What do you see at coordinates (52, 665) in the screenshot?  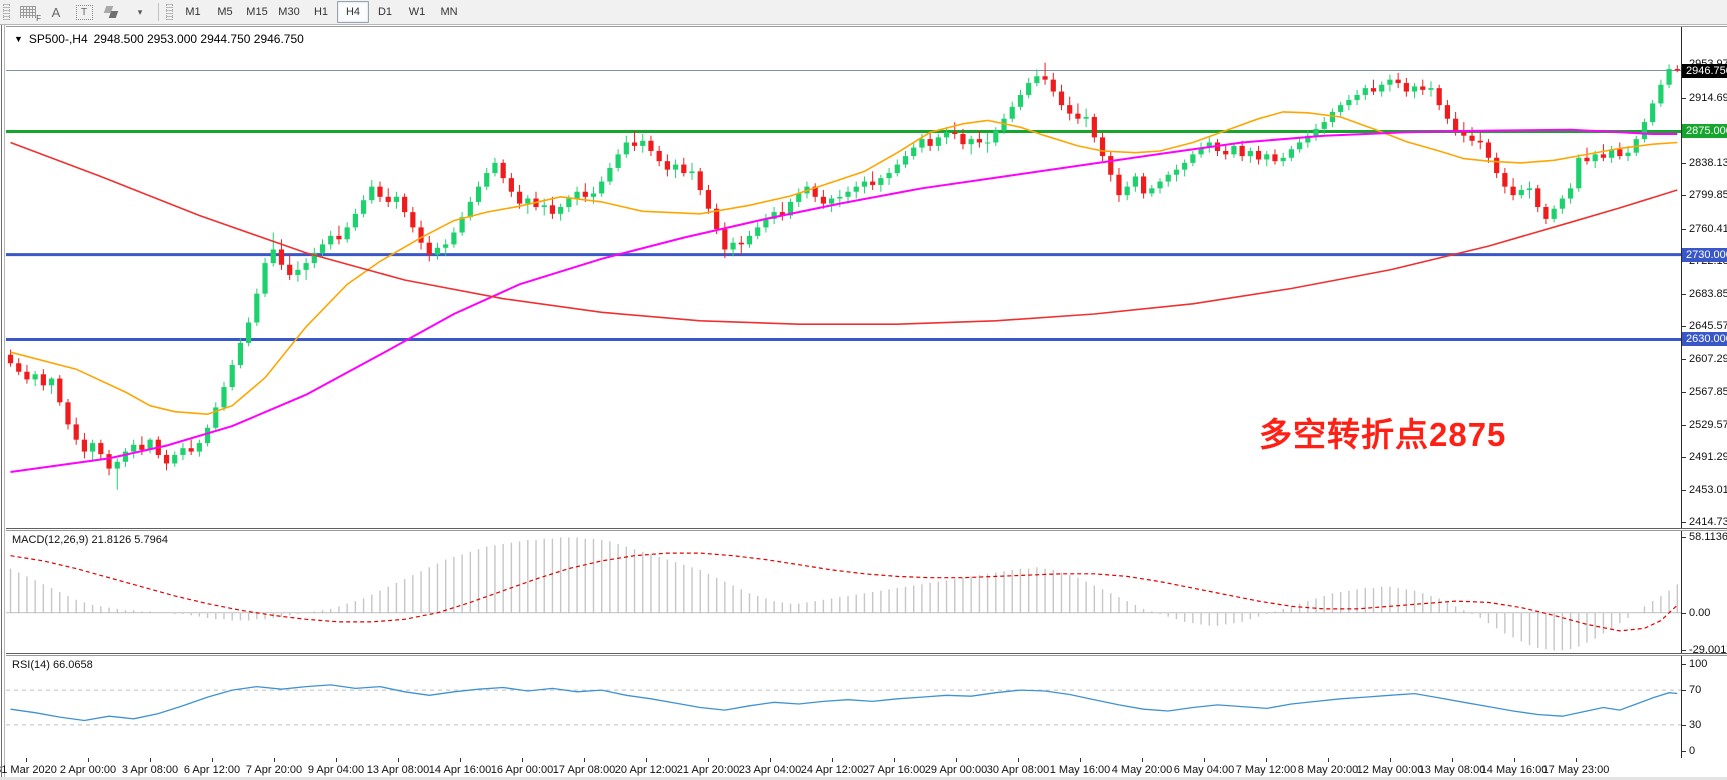 I see `rsi-label: RSI(14) 66.0658` at bounding box center [52, 665].